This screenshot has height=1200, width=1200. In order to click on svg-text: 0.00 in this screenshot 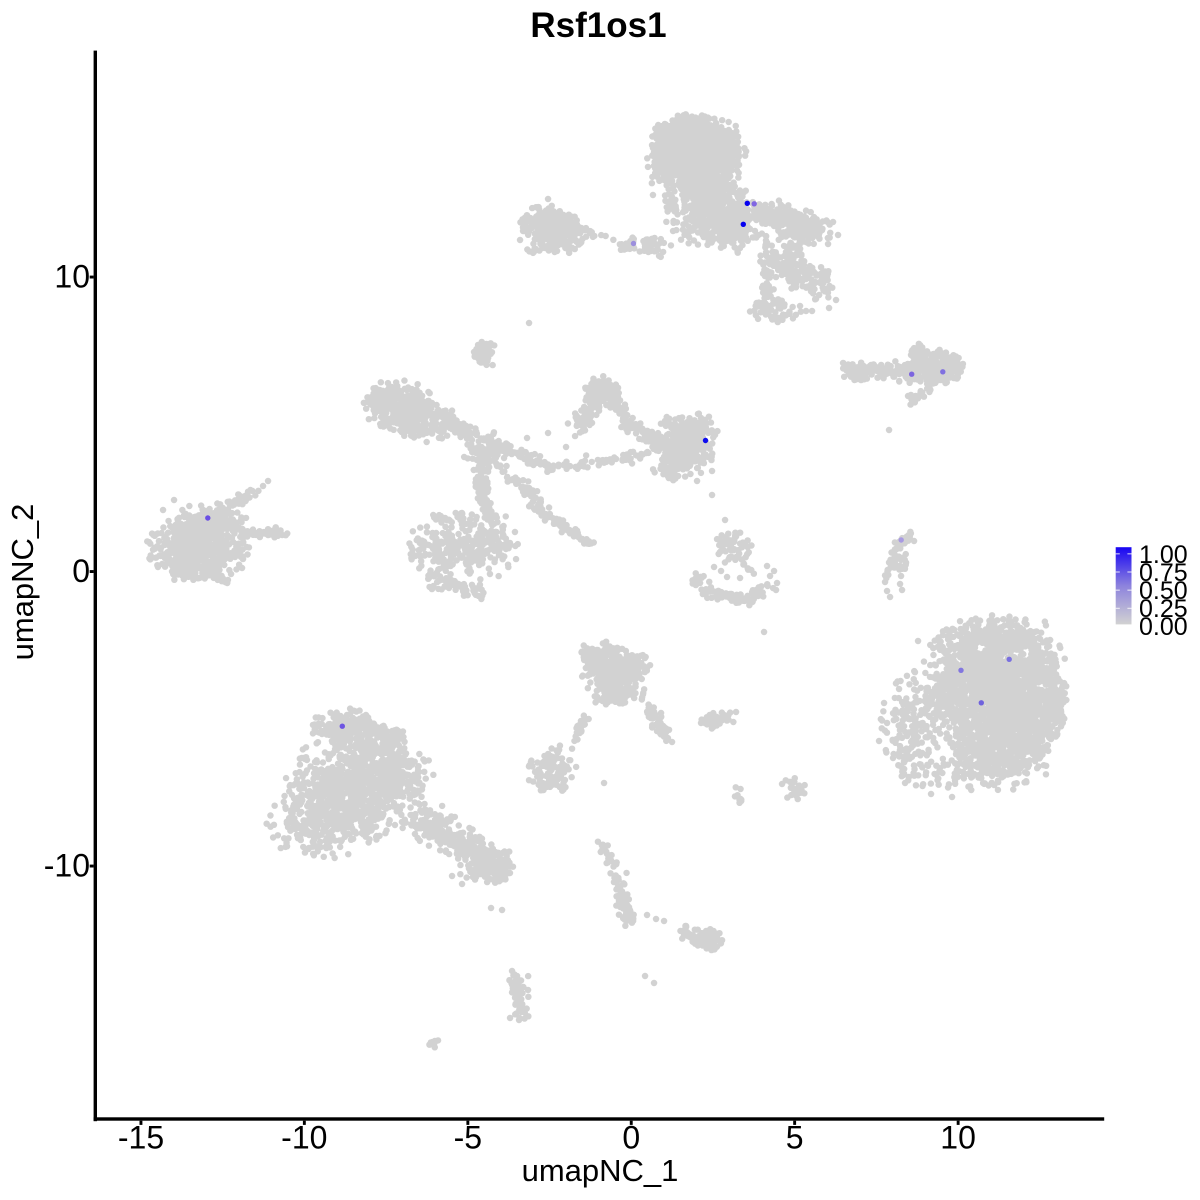, I will do `click(1163, 627)`.